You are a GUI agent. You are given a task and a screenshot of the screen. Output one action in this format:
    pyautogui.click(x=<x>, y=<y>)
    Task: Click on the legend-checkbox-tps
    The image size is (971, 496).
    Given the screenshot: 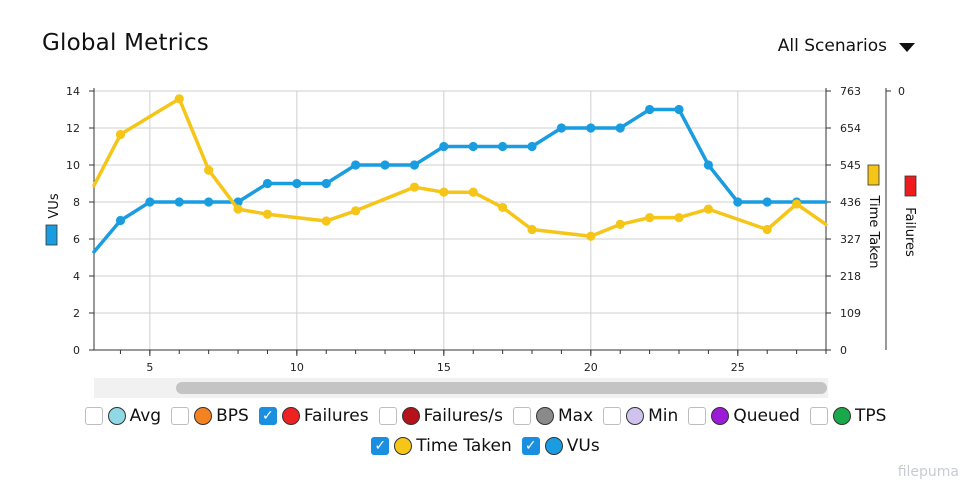 What is the action you would take?
    pyautogui.click(x=818, y=416)
    